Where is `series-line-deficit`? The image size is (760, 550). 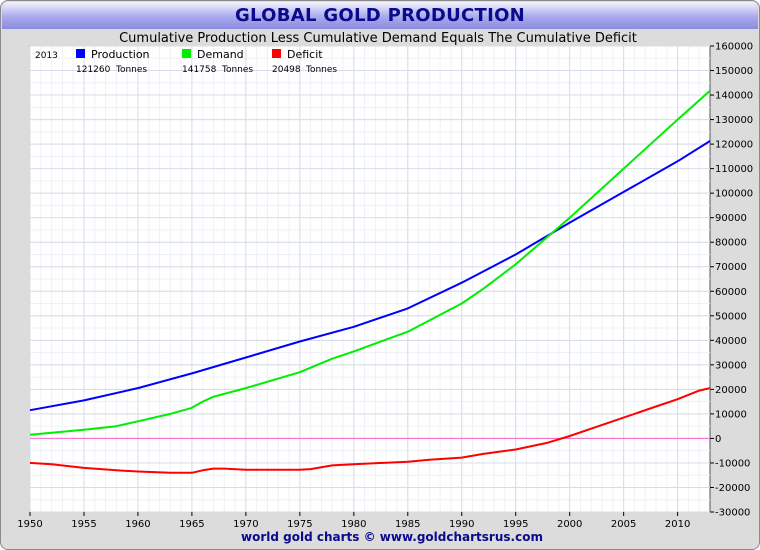
series-line-deficit is located at coordinates (370, 430).